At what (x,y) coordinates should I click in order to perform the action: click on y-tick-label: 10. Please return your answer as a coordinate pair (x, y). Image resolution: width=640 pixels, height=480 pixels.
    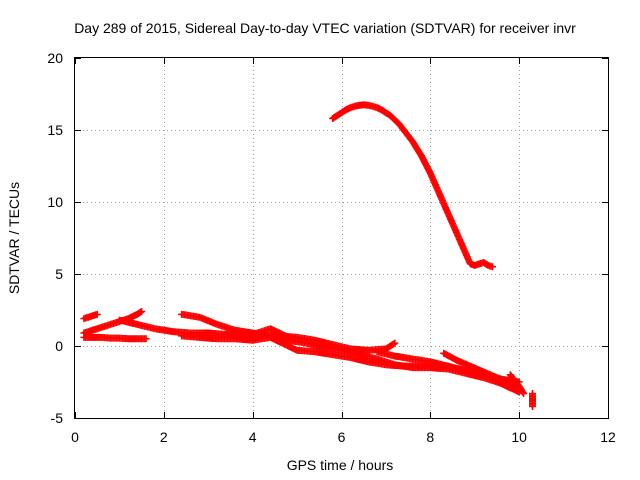
    Looking at the image, I should click on (55, 202).